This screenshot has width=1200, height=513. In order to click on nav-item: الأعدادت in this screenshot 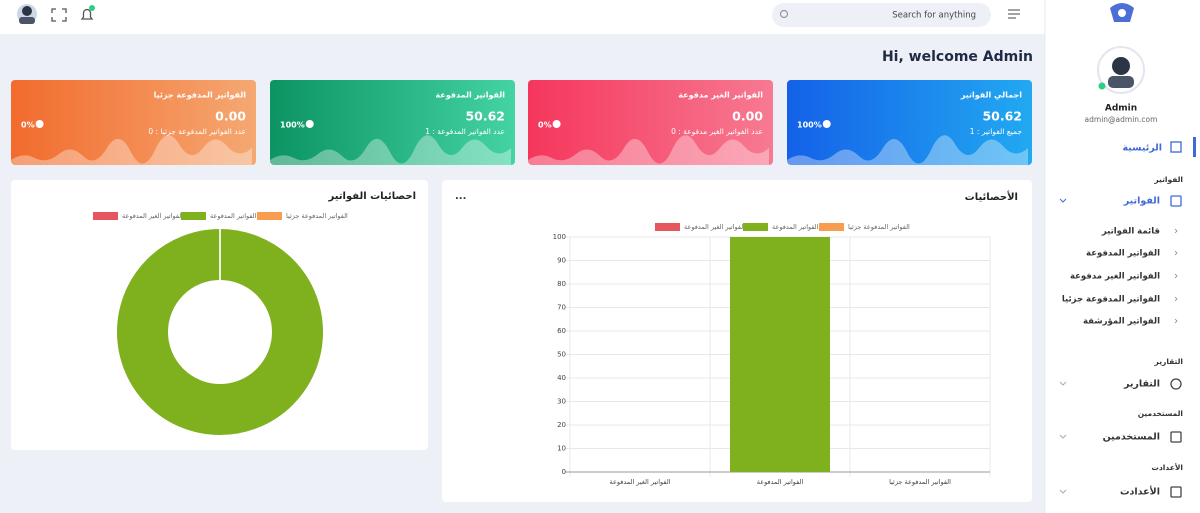, I will do `click(1140, 492)`.